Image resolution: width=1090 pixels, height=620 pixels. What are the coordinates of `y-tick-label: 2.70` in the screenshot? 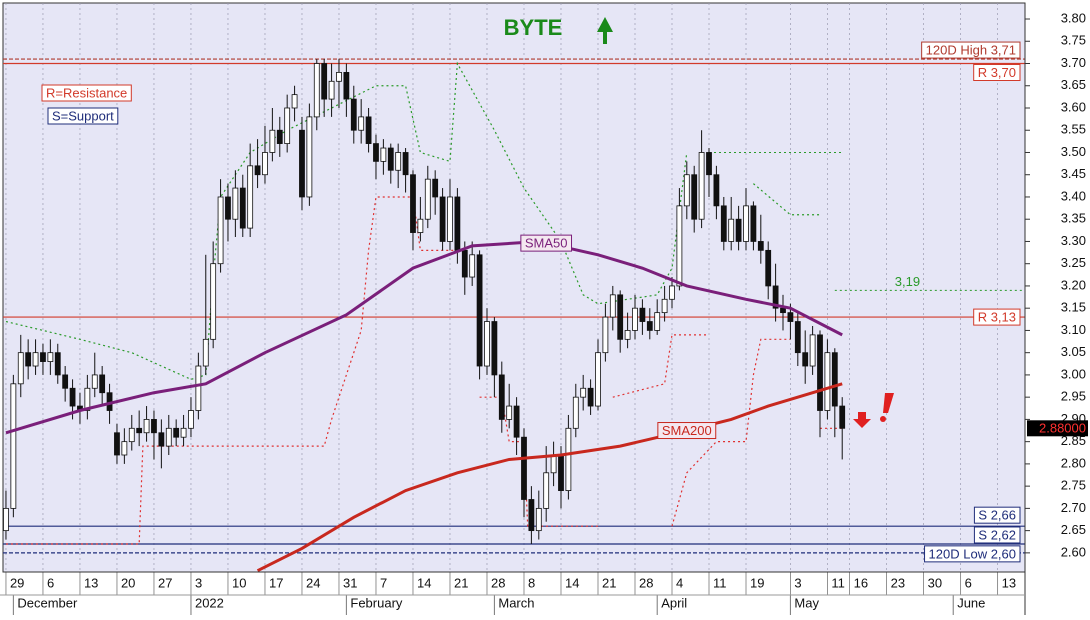 It's located at (1073, 507).